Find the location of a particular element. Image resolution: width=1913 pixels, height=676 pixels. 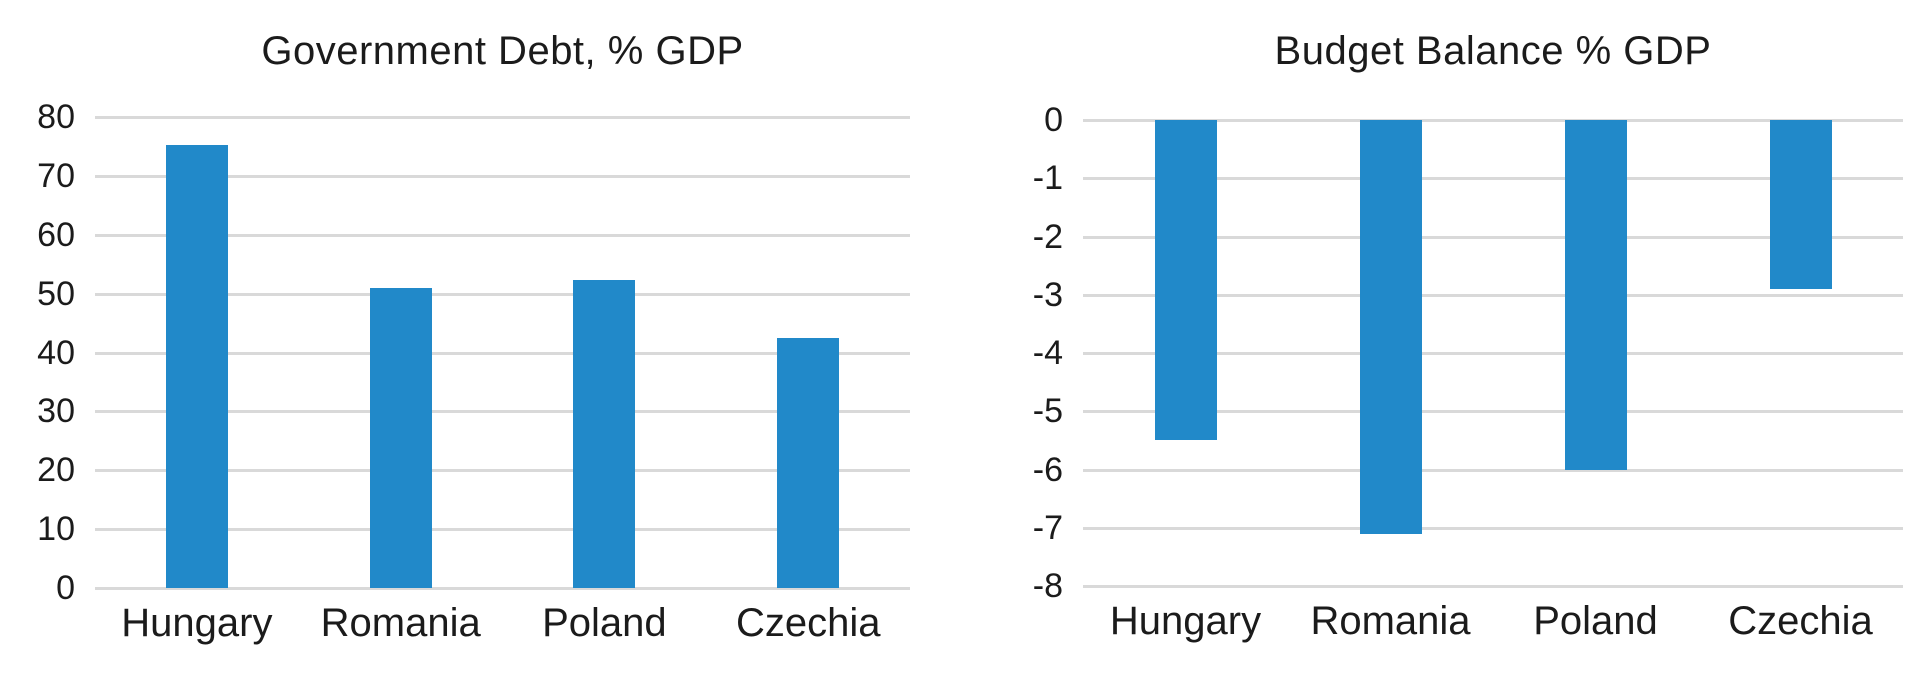

y-axis-tick-label: 30 is located at coordinates (56, 411).